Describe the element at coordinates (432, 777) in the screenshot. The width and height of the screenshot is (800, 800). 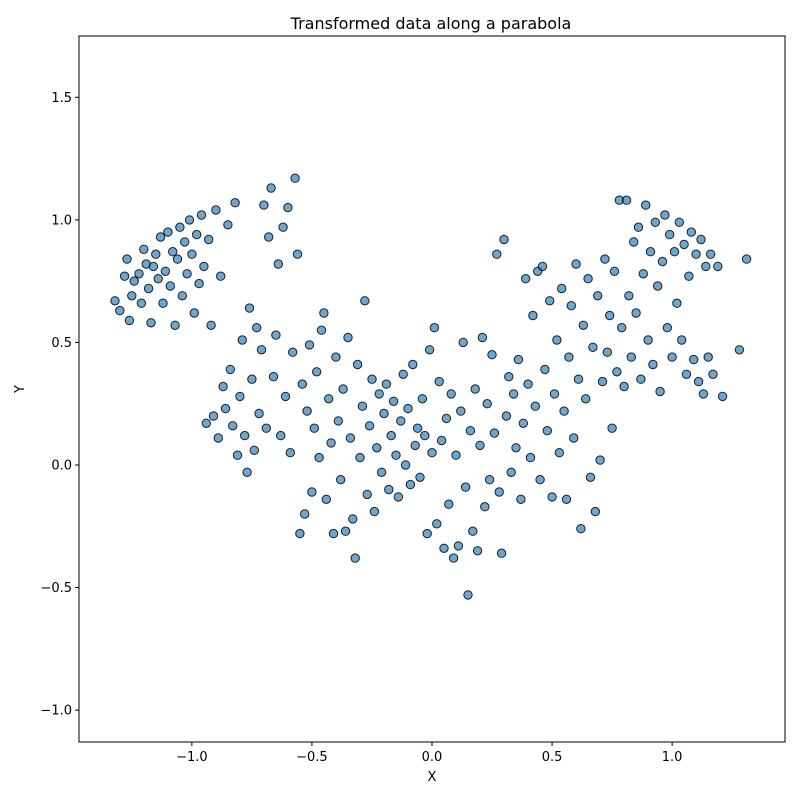
I see `x-axis-label: X` at that location.